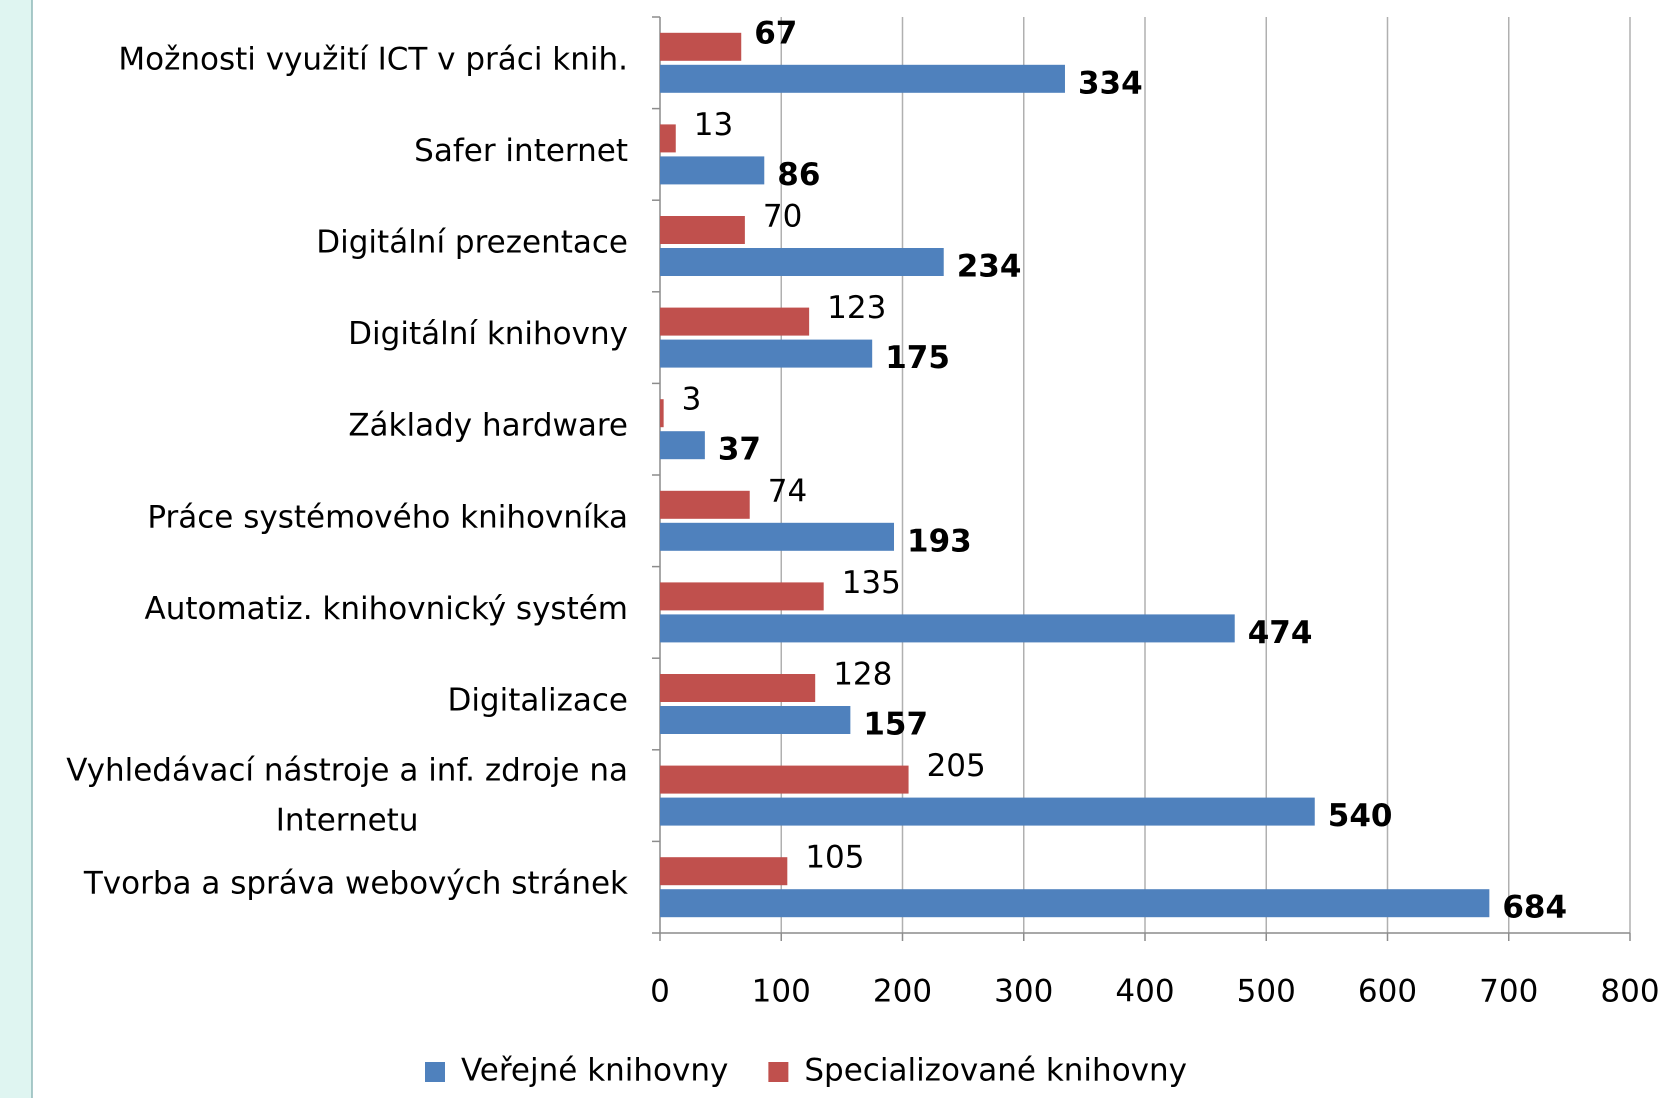 This screenshot has width=1668, height=1098. Describe the element at coordinates (939, 541) in the screenshot. I see `value-label: 193` at that location.